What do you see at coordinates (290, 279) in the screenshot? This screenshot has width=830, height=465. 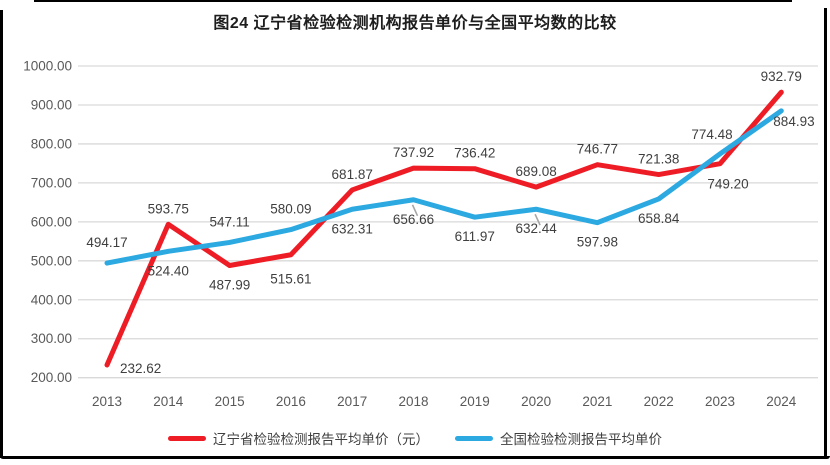 I see `data-label: 515.61` at bounding box center [290, 279].